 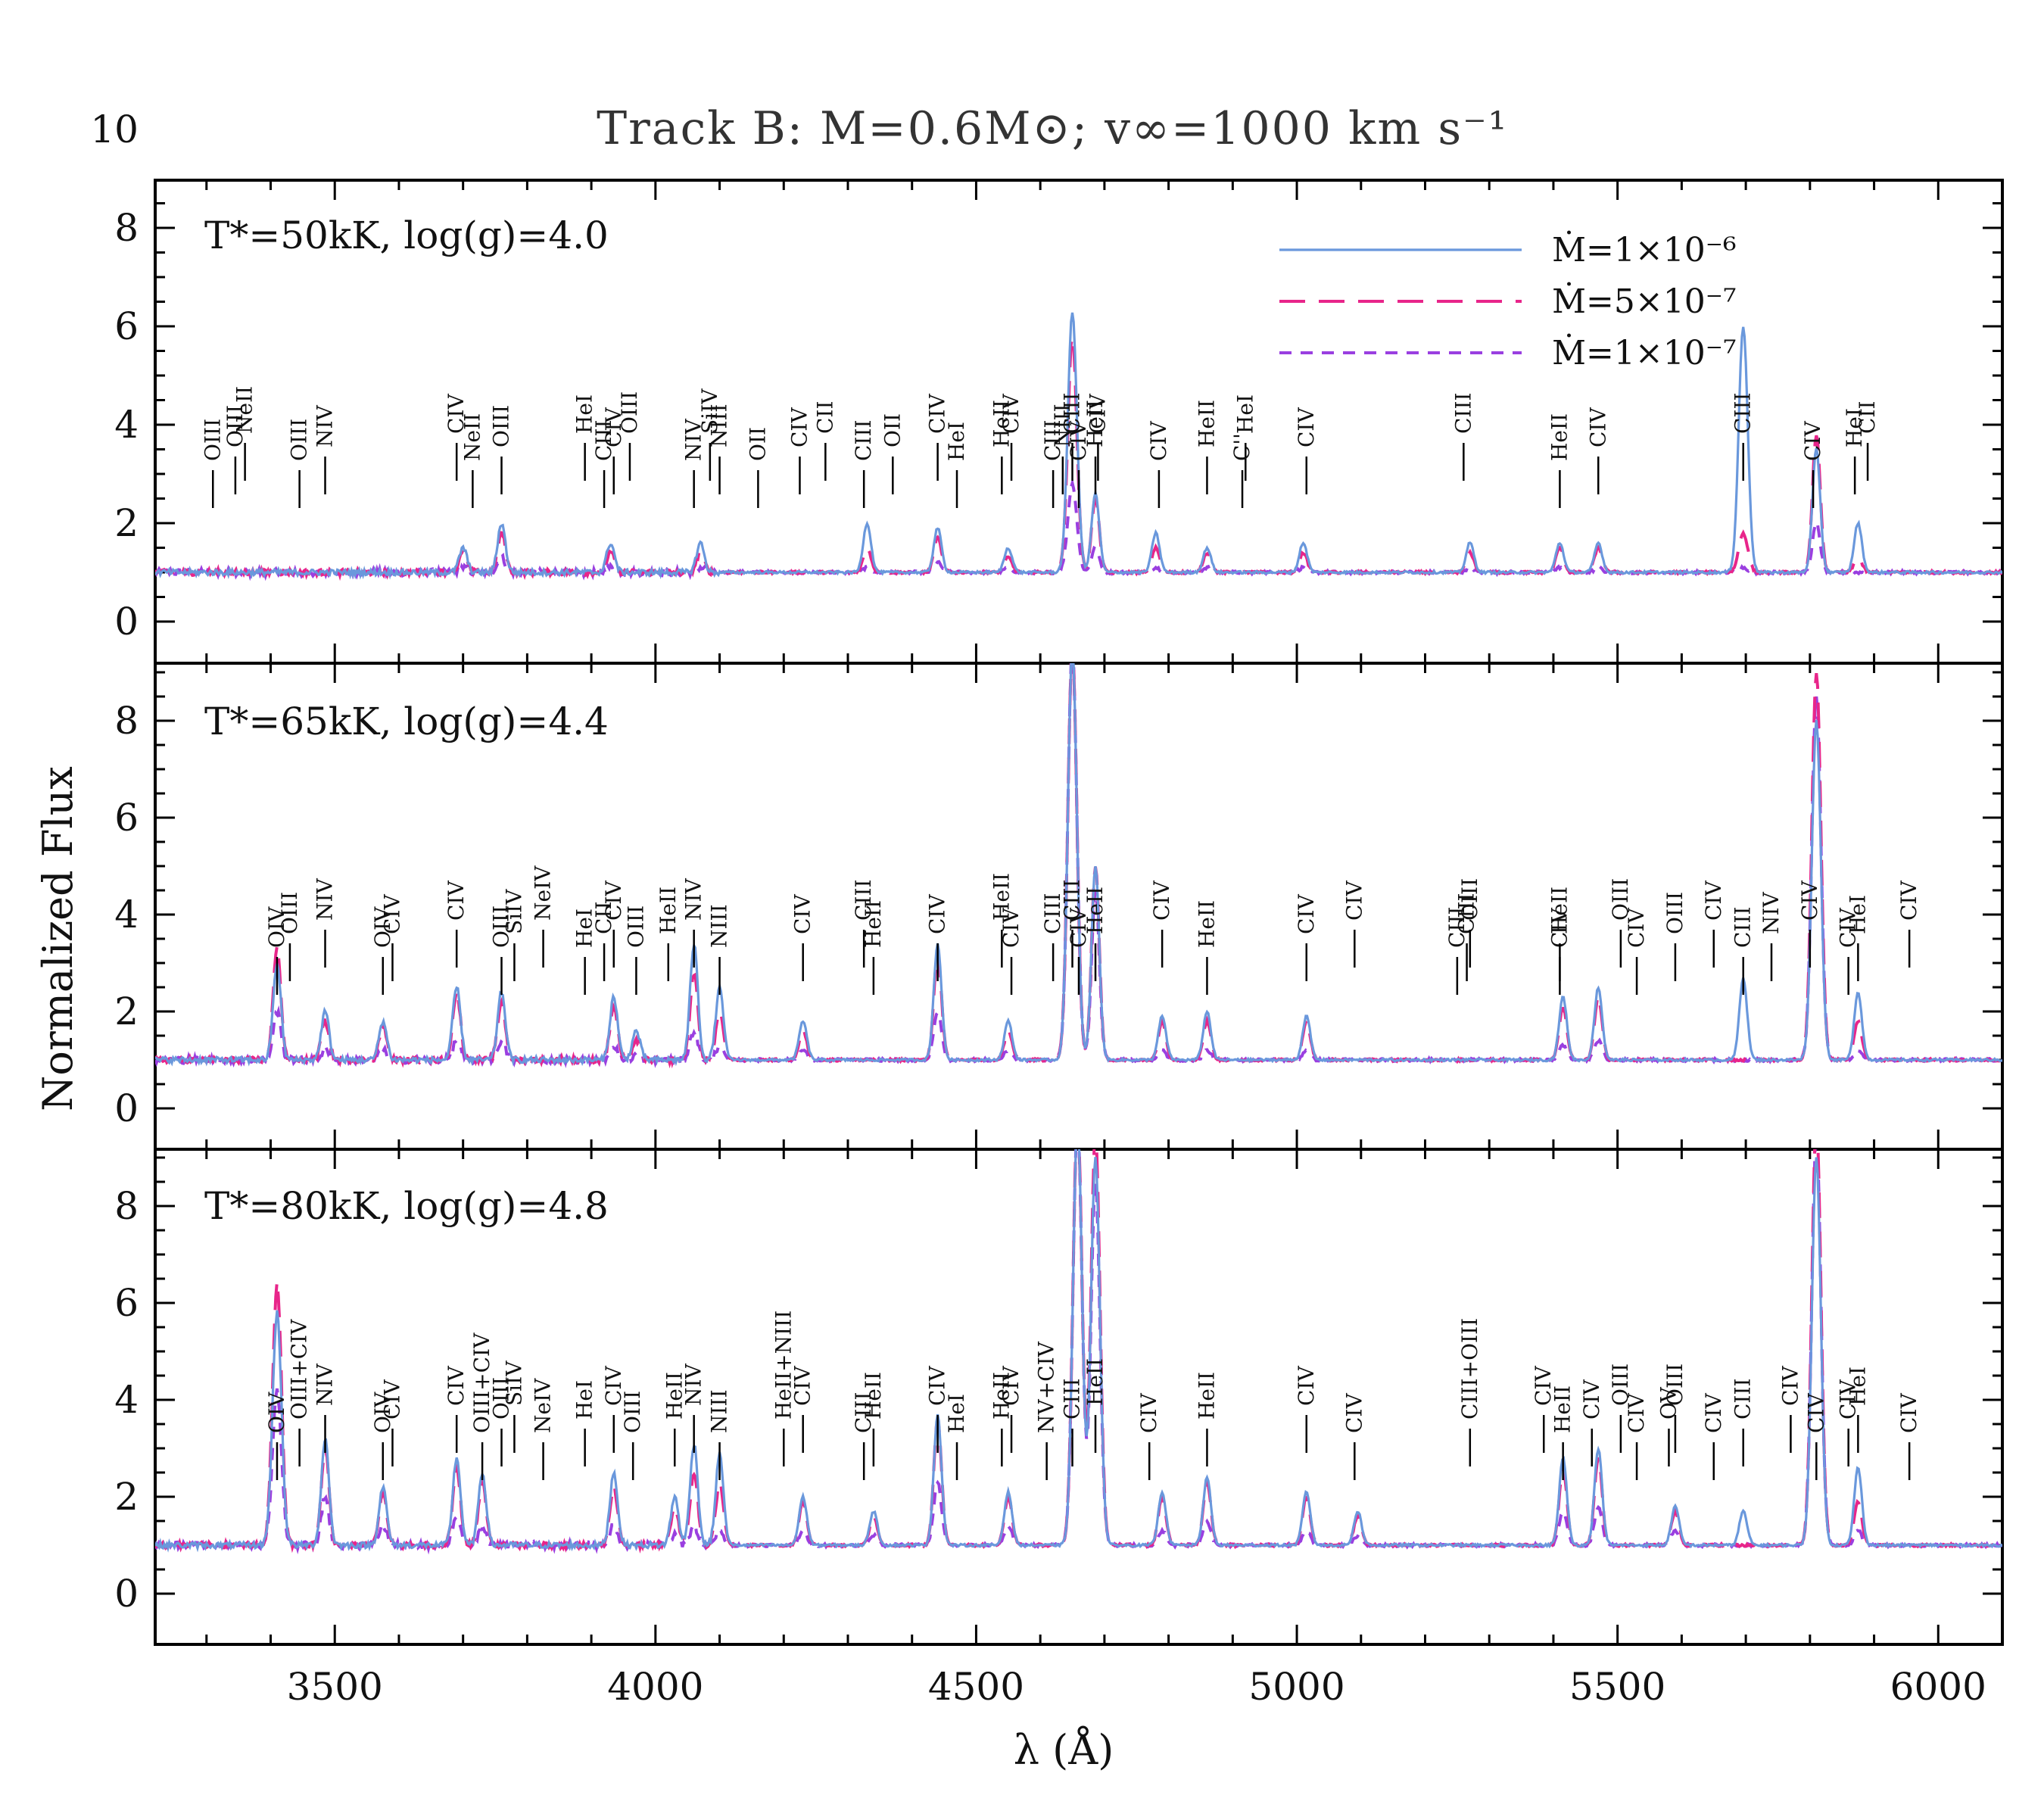 What do you see at coordinates (976, 1687) in the screenshot?
I see `x-tick-label: 4500` at bounding box center [976, 1687].